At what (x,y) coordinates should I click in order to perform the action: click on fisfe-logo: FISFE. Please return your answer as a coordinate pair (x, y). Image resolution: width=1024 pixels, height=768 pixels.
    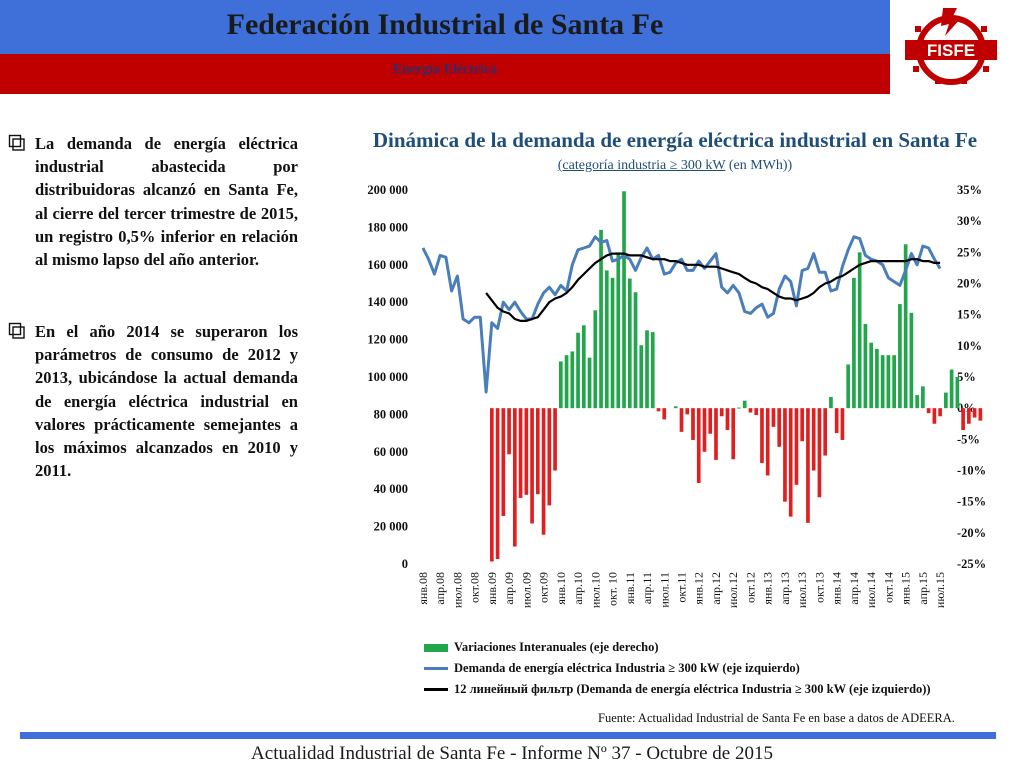
    Looking at the image, I should click on (951, 46).